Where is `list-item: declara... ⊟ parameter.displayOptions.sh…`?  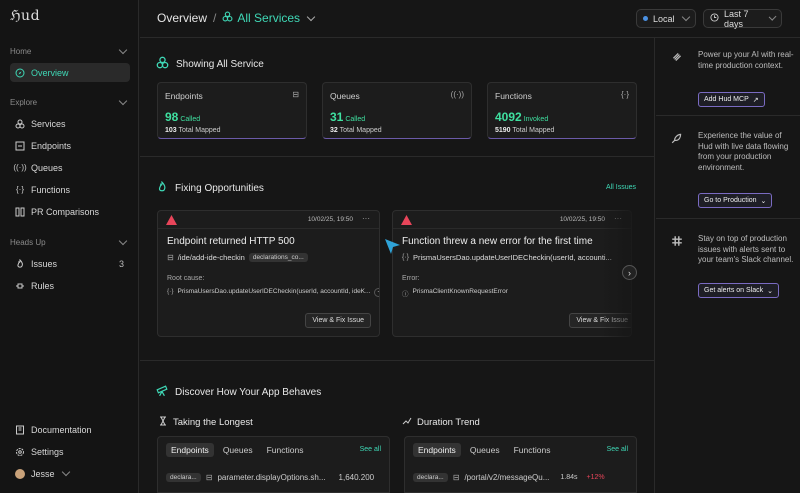 list-item: declara... ⊟ parameter.displayOptions.sh… is located at coordinates (270, 477).